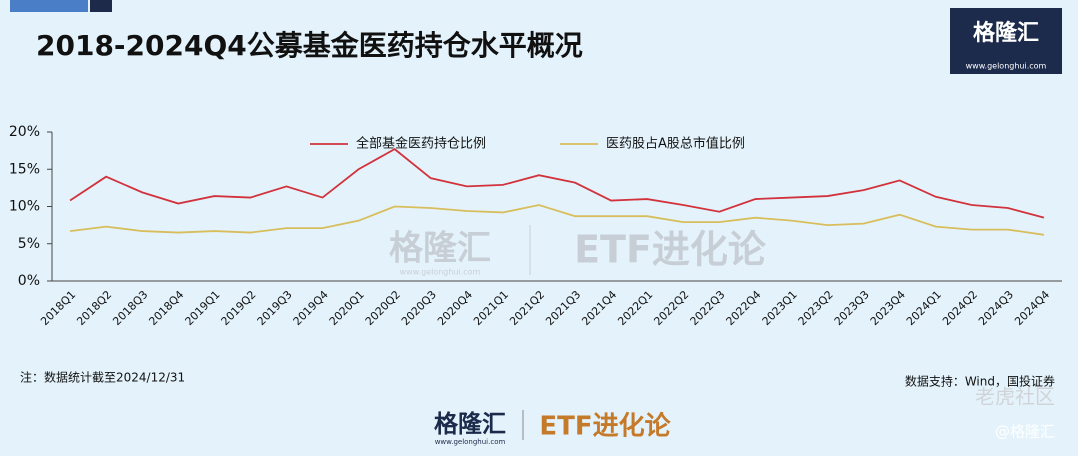  I want to click on legend-label: 医药股占A股总市值比例, so click(675, 144).